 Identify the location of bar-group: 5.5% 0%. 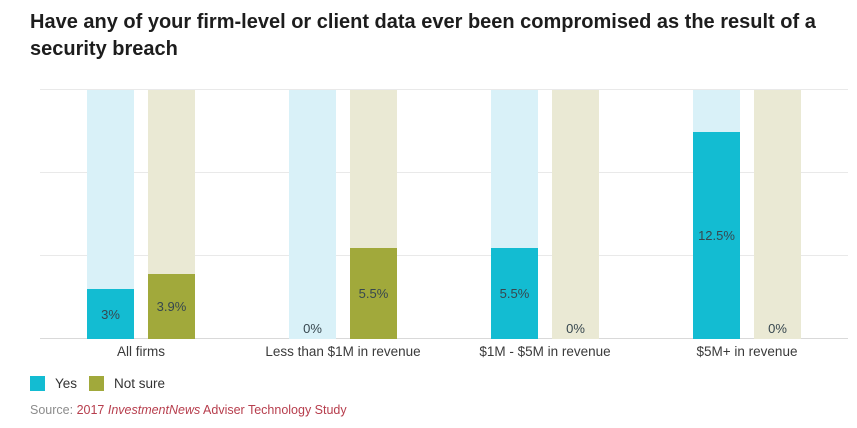
(545, 214).